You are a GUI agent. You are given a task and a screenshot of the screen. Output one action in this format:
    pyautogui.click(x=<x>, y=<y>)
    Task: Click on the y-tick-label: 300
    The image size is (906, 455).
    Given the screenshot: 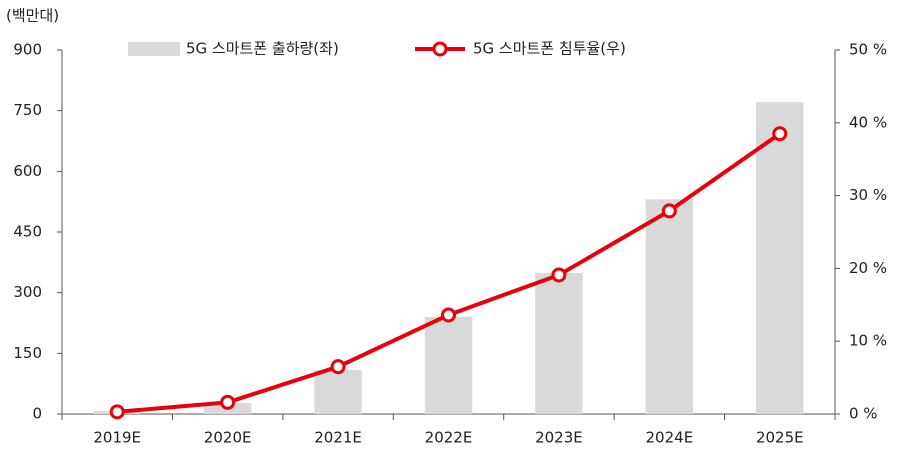 What is the action you would take?
    pyautogui.click(x=27, y=292)
    